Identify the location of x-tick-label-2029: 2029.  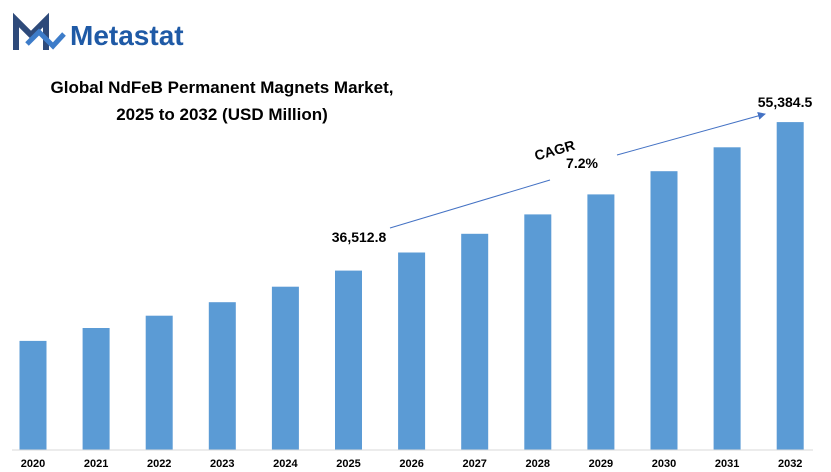
(601, 464).